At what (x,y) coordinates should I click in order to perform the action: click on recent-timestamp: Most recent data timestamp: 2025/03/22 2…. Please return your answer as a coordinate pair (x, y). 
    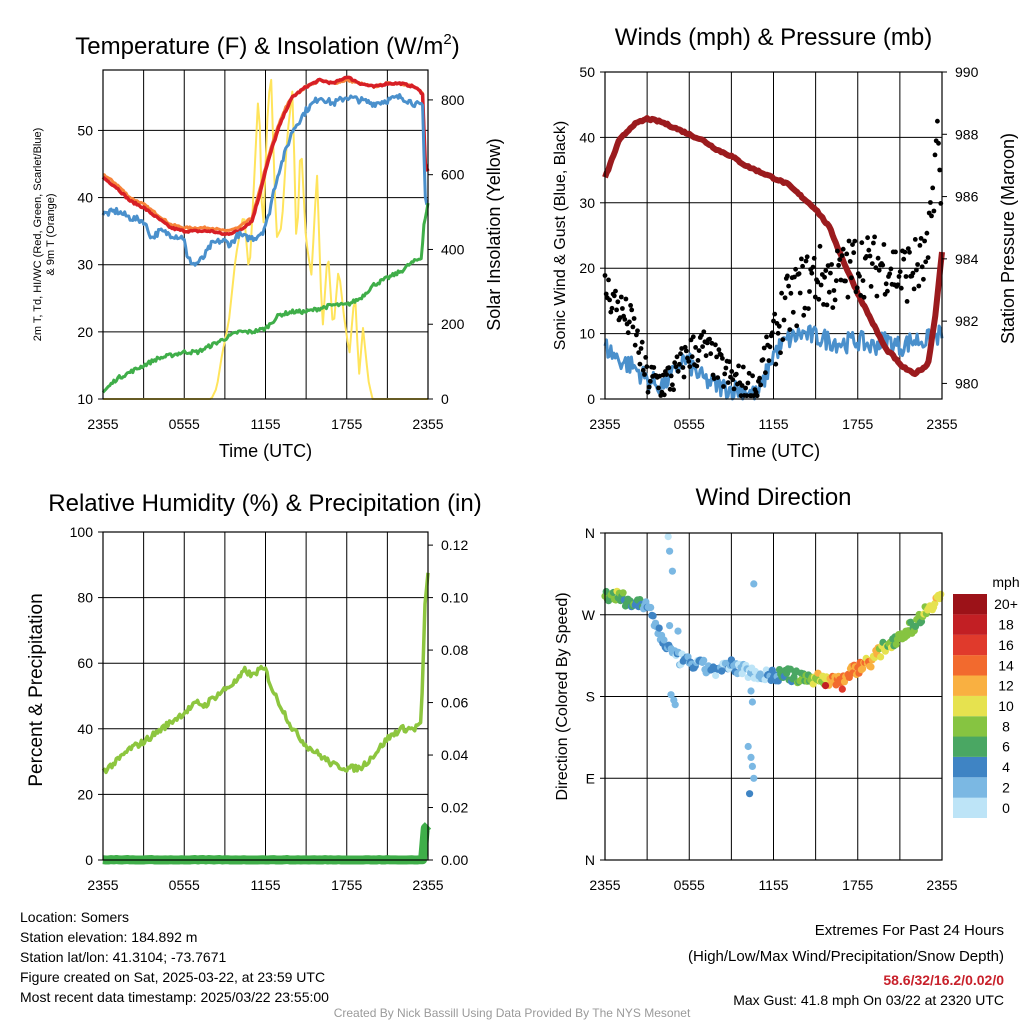
    Looking at the image, I should click on (174, 997).